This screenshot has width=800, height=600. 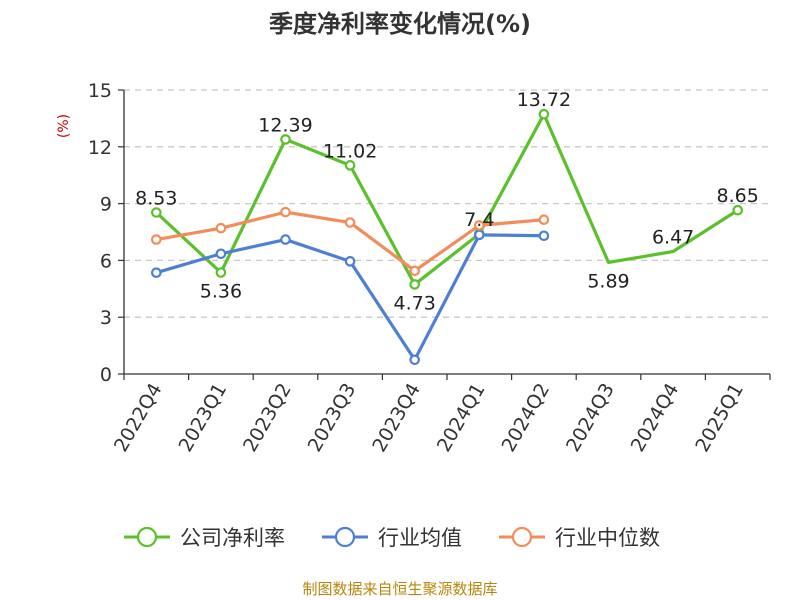 I want to click on data-label-2023Q1: 5.36, so click(x=221, y=292).